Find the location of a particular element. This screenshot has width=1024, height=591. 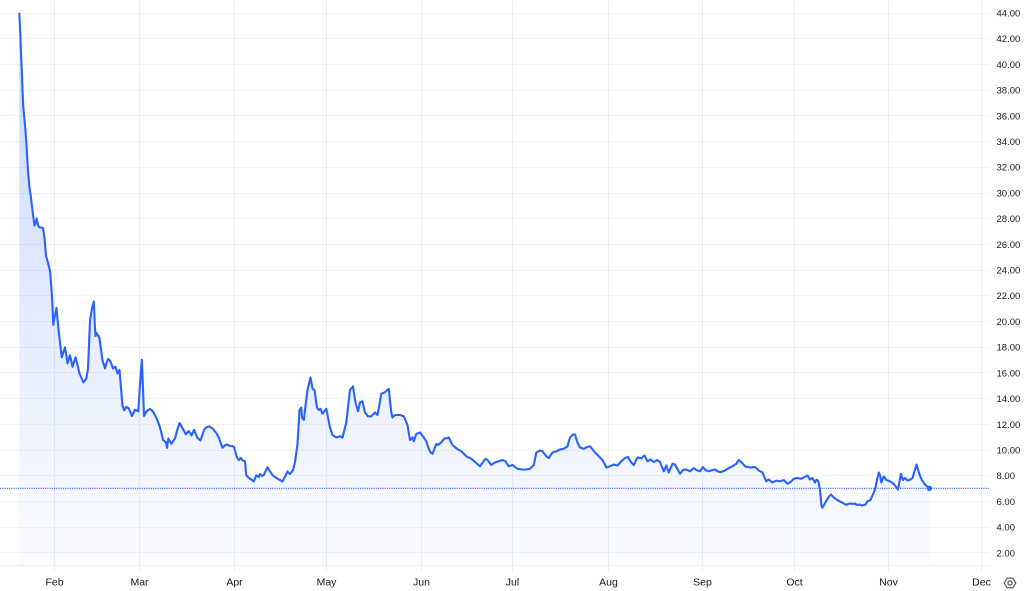

svg-text: 2.00 is located at coordinates (1006, 553).